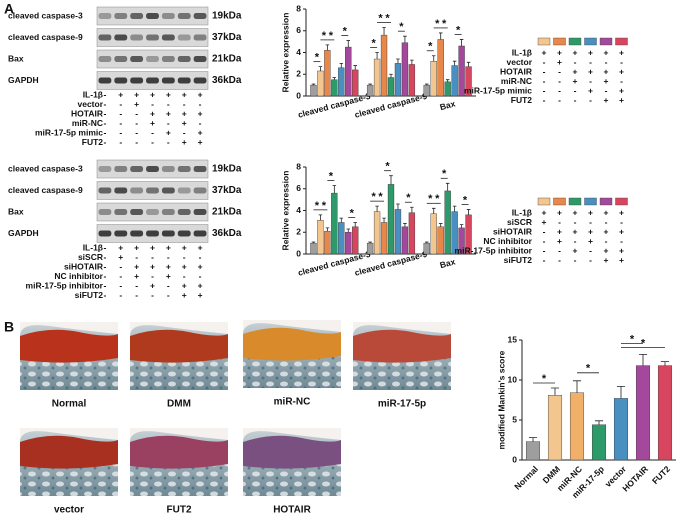 Image resolution: width=685 pixels, height=518 pixels. I want to click on condition-label: siHOTAIR, so click(83, 266).